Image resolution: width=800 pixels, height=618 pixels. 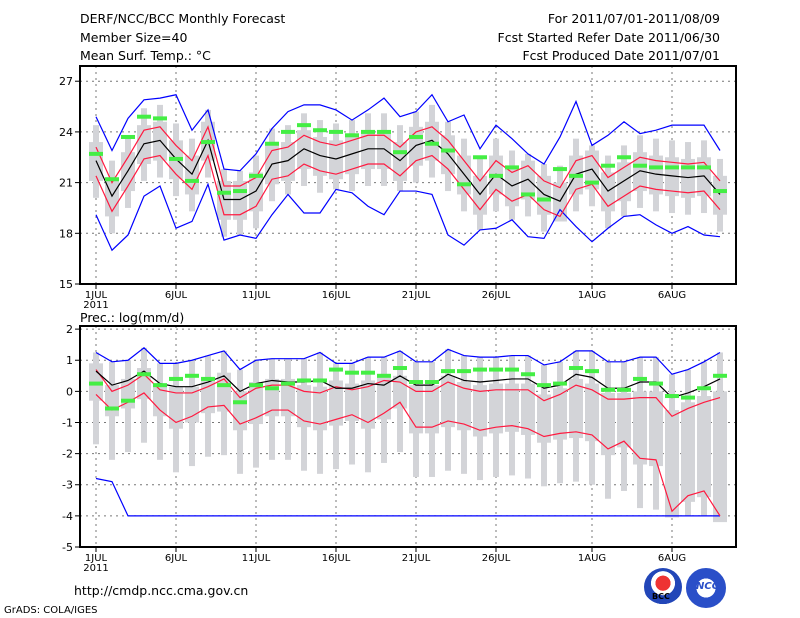 I want to click on x-tick-label: 21JUL, so click(x=416, y=295).